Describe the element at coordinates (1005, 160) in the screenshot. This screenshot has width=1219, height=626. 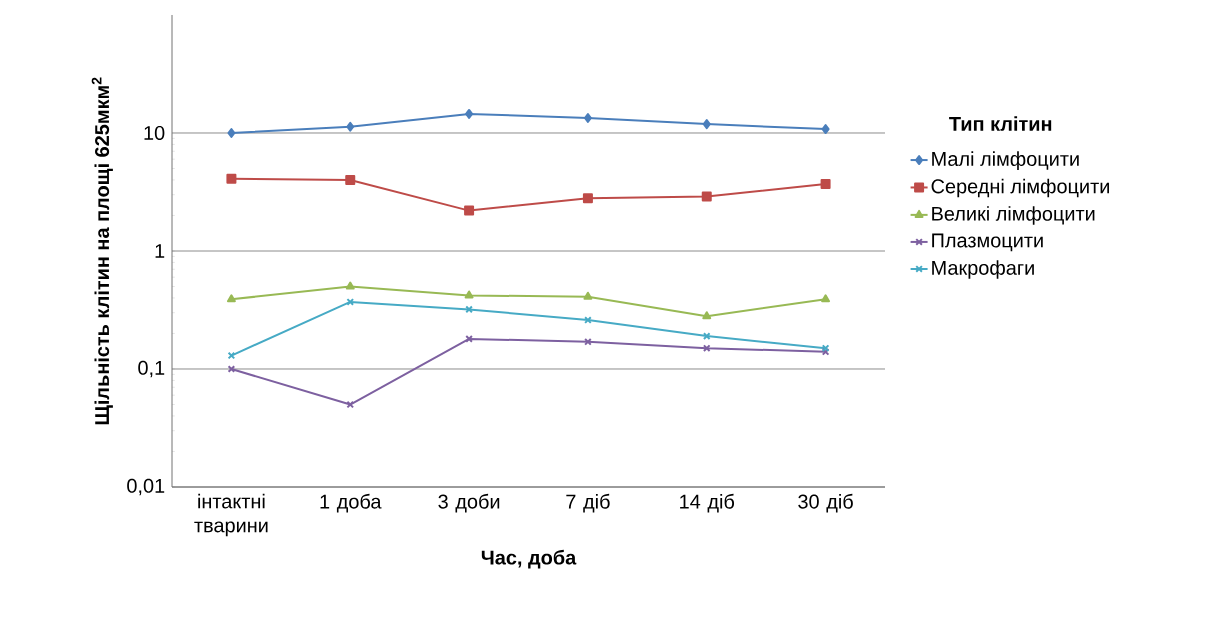
I see `legend-label: Малі лімфоцити` at that location.